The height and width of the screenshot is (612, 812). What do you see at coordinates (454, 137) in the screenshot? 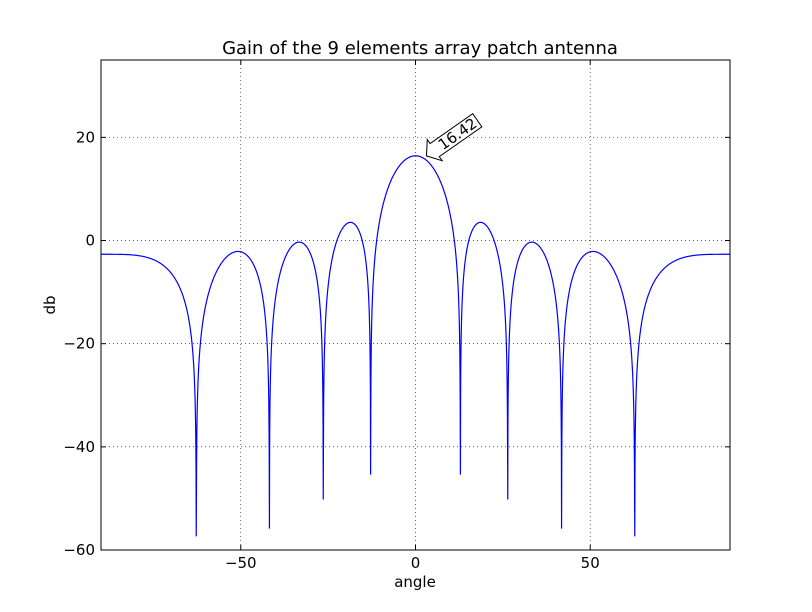
I see `annotation-arrow-shape` at bounding box center [454, 137].